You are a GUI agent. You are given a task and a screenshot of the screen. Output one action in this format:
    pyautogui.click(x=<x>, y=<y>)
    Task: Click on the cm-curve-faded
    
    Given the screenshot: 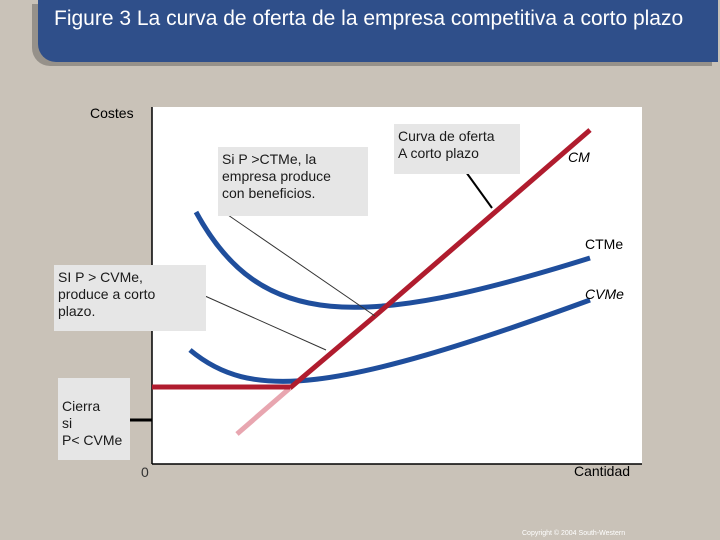 What is the action you would take?
    pyautogui.click(x=263, y=411)
    